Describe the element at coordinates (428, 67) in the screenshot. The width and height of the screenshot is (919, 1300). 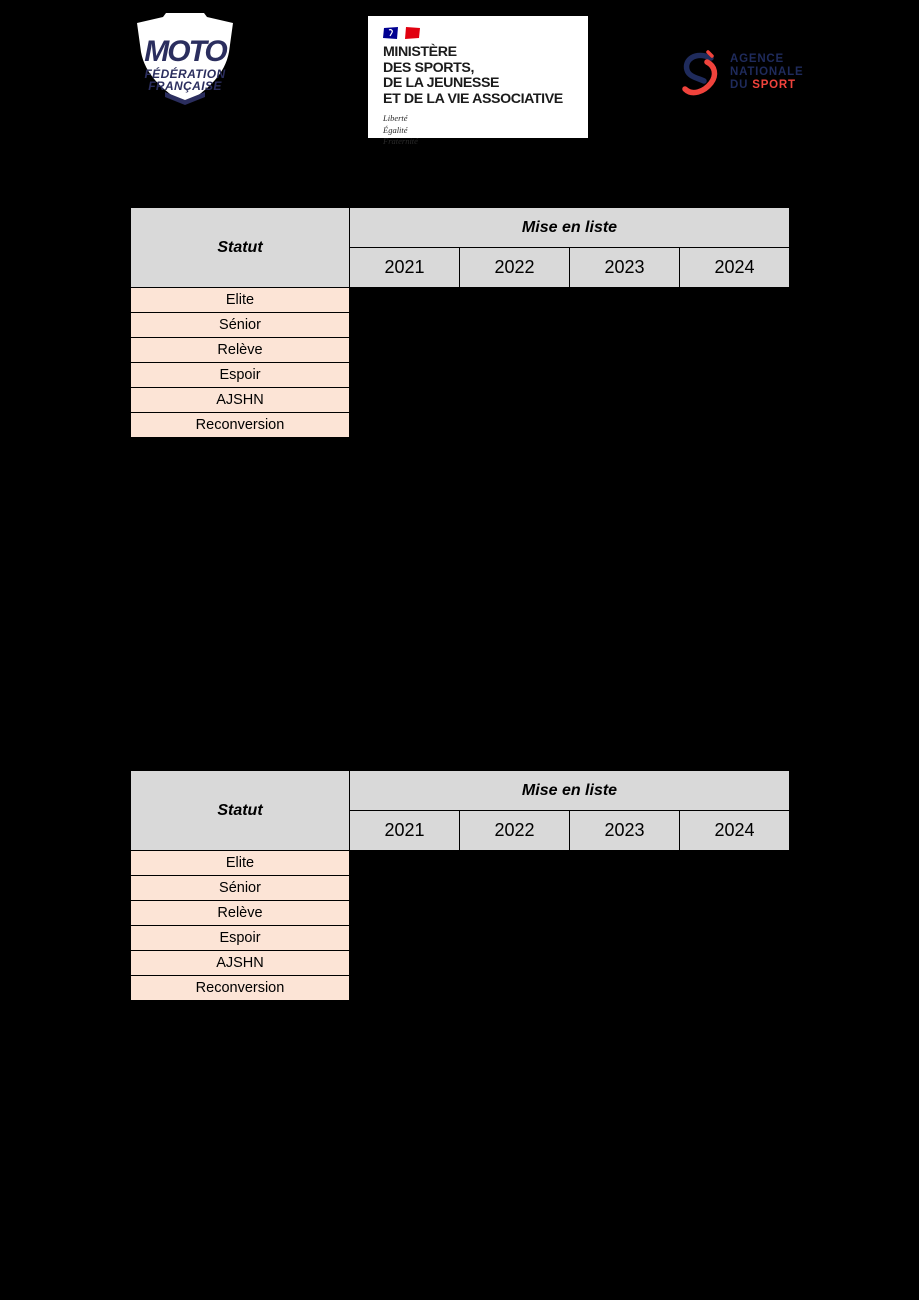
I see `ministry-title-line: DES SPORTS,` at that location.